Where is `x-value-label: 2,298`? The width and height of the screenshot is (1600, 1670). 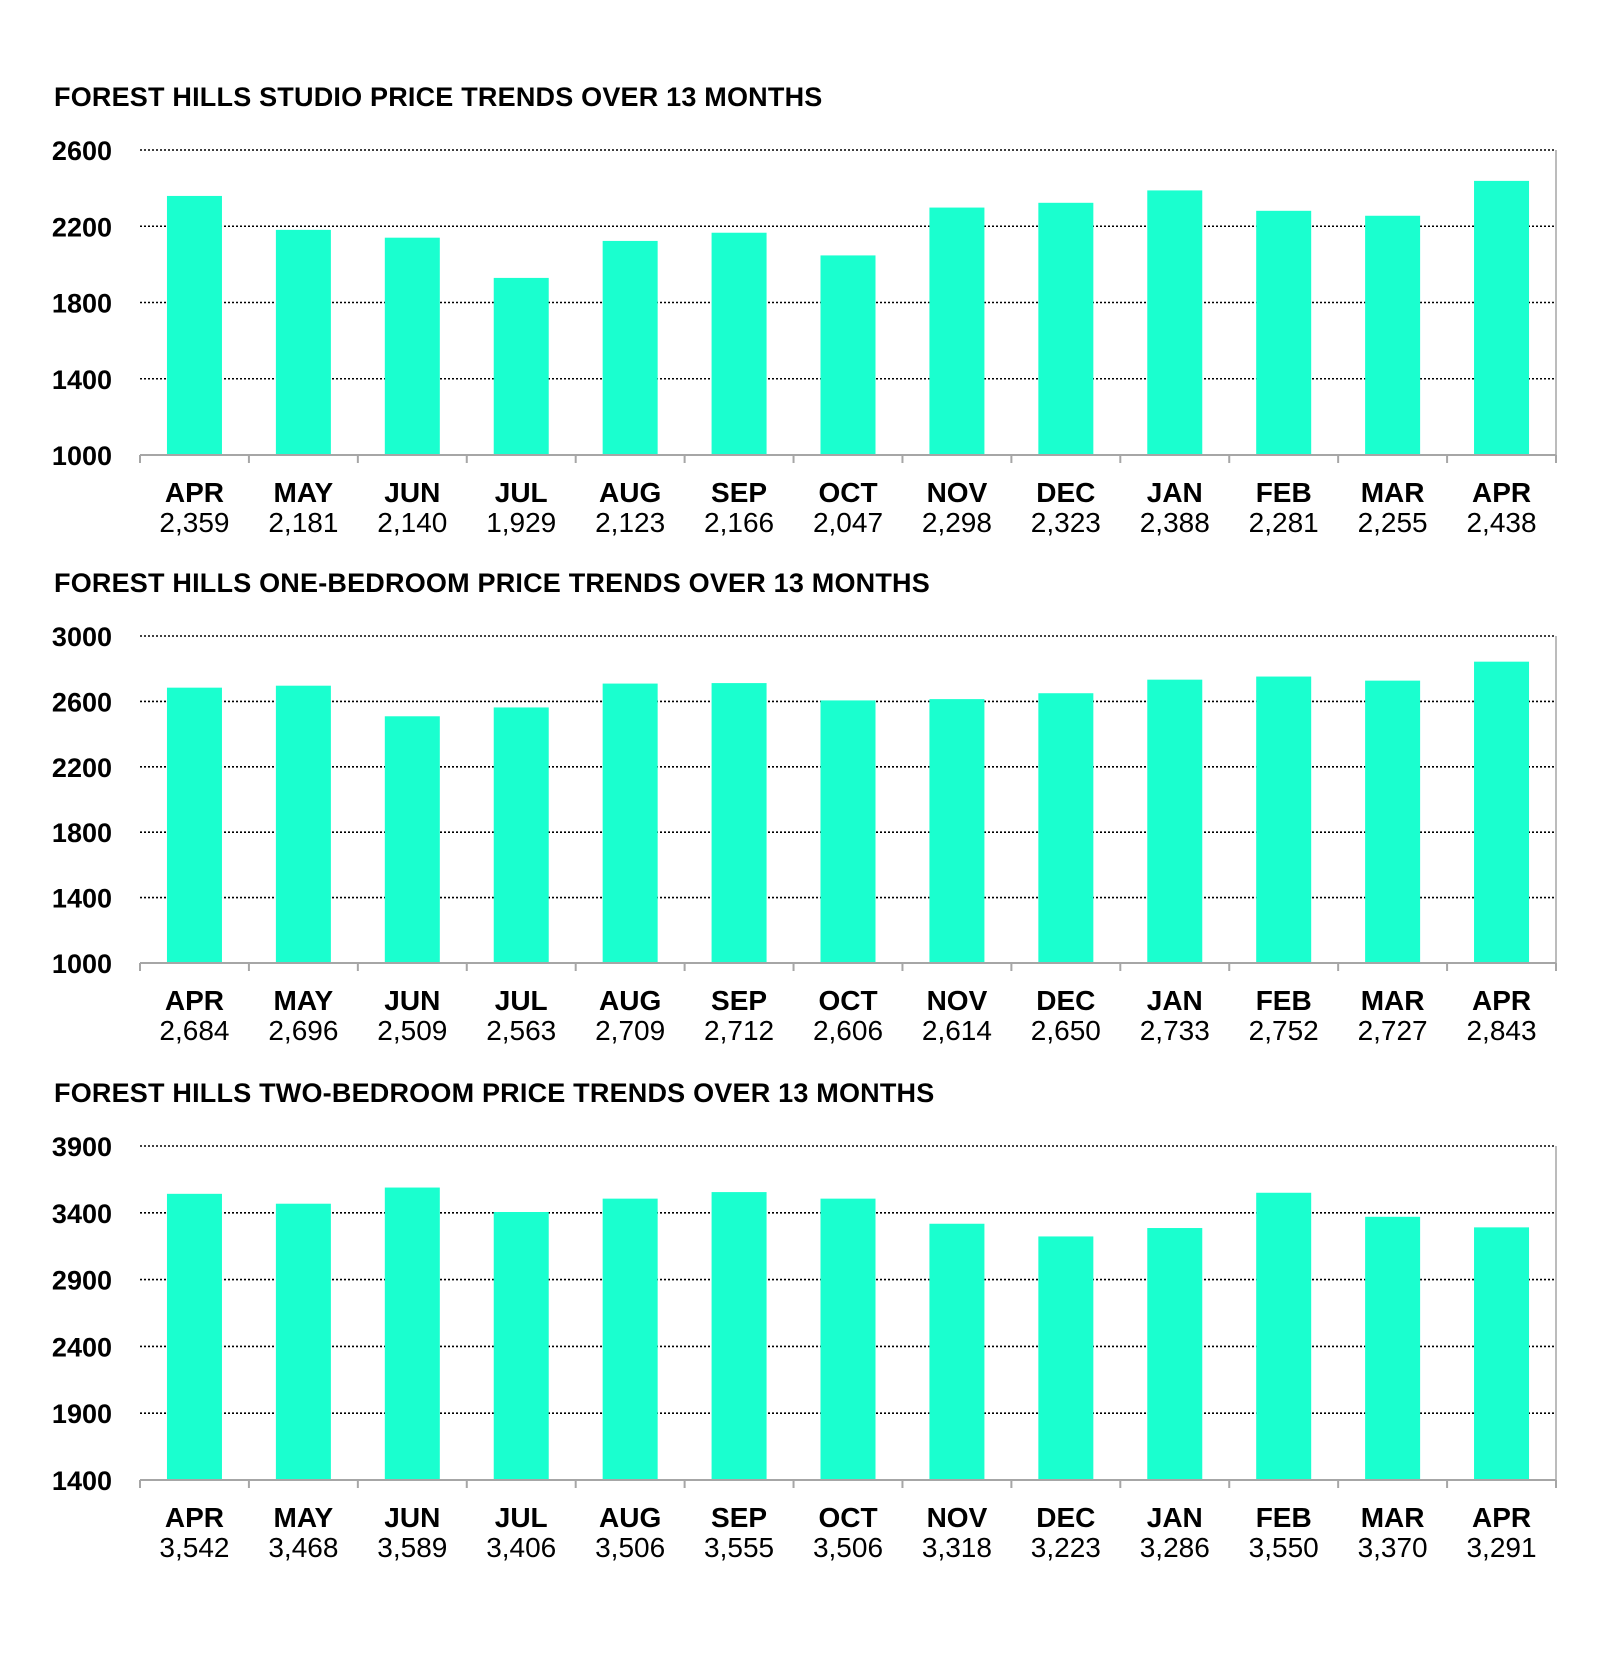
x-value-label: 2,298 is located at coordinates (957, 522).